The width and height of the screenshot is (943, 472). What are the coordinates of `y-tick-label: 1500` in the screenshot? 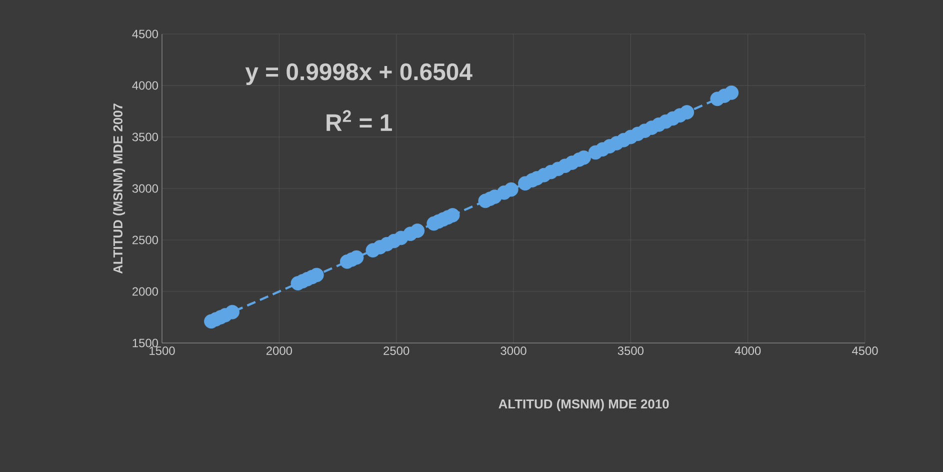 It's located at (145, 343).